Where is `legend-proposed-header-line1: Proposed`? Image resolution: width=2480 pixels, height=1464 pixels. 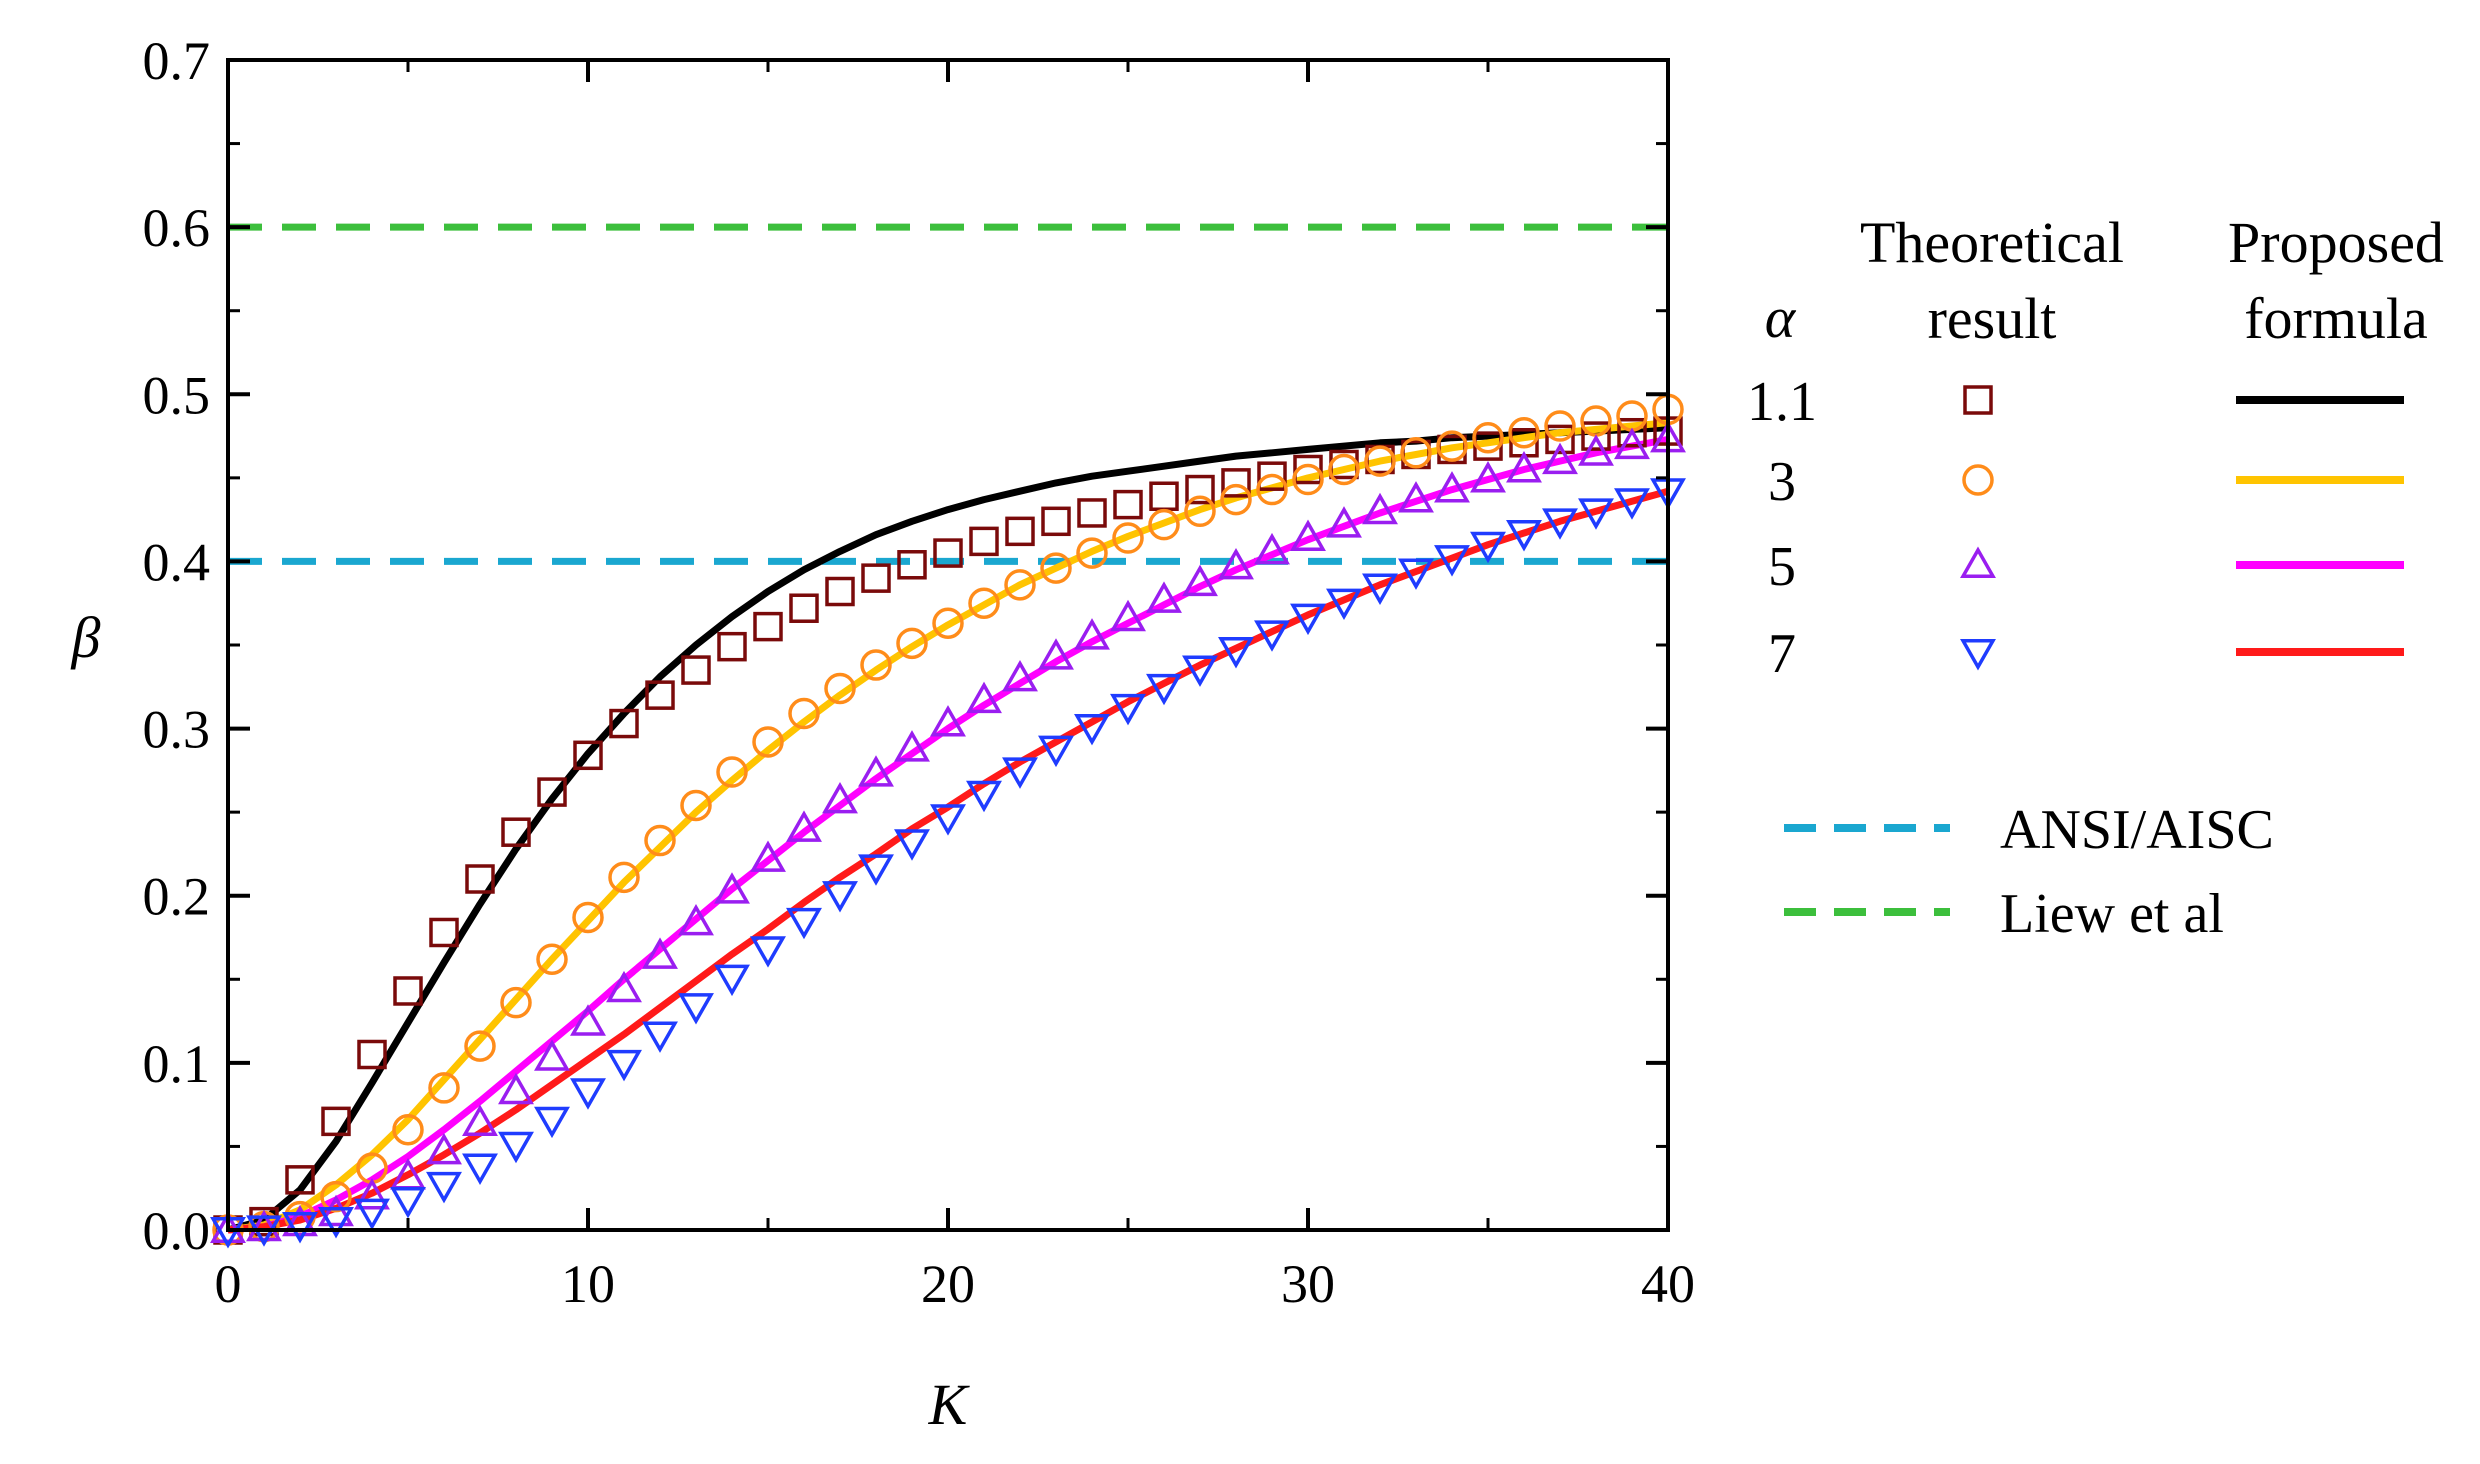
legend-proposed-header-line1: Proposed is located at coordinates (2336, 242).